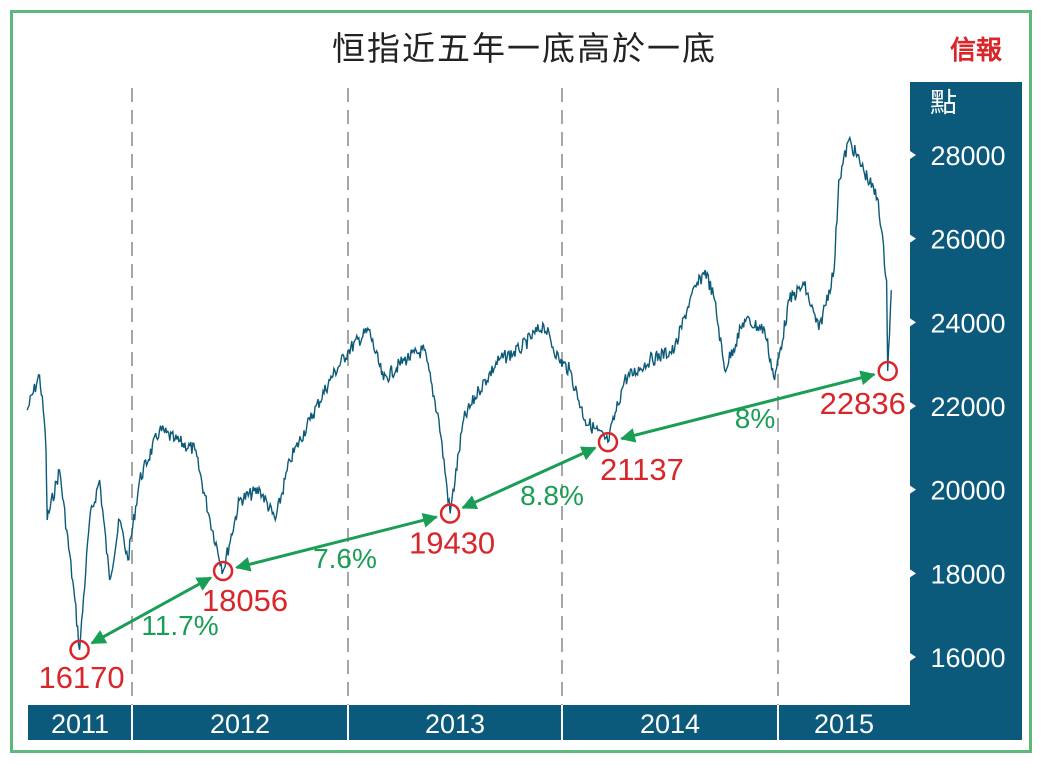 The height and width of the screenshot is (765, 1049). I want to click on y-tick-label: 18000, so click(967, 574).